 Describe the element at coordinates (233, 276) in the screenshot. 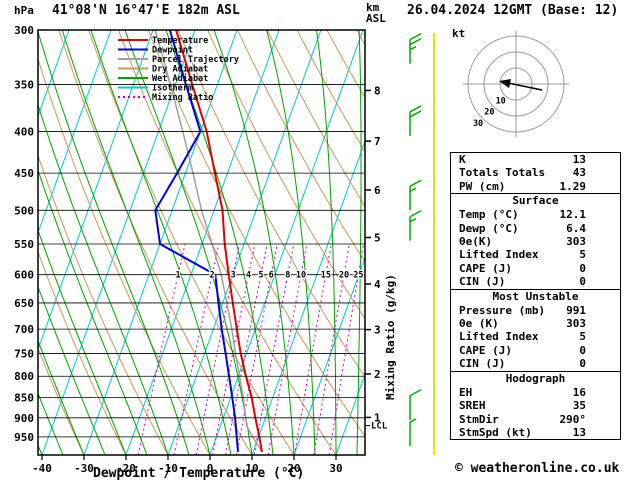

I see `mixing-ratio-value-label: 3` at that location.